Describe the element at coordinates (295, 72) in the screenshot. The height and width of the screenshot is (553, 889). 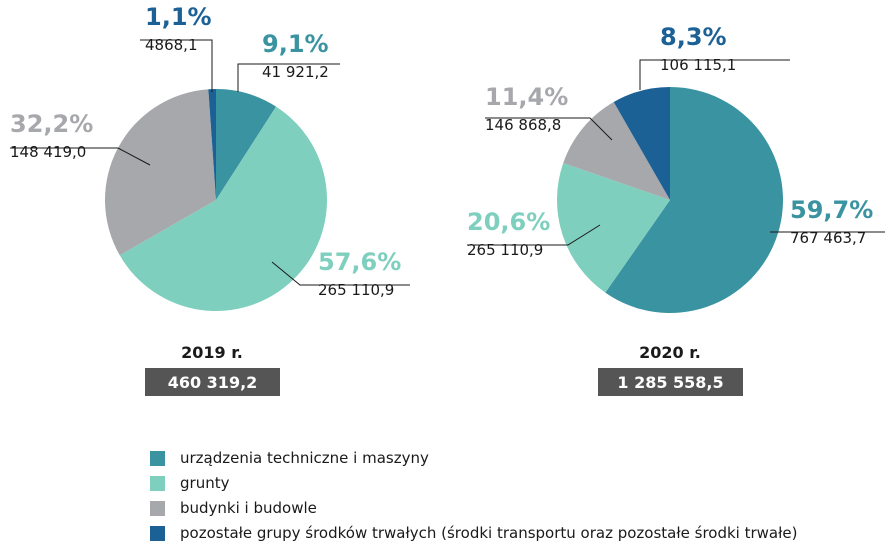
I see `amount-label: 41 921,2` at that location.